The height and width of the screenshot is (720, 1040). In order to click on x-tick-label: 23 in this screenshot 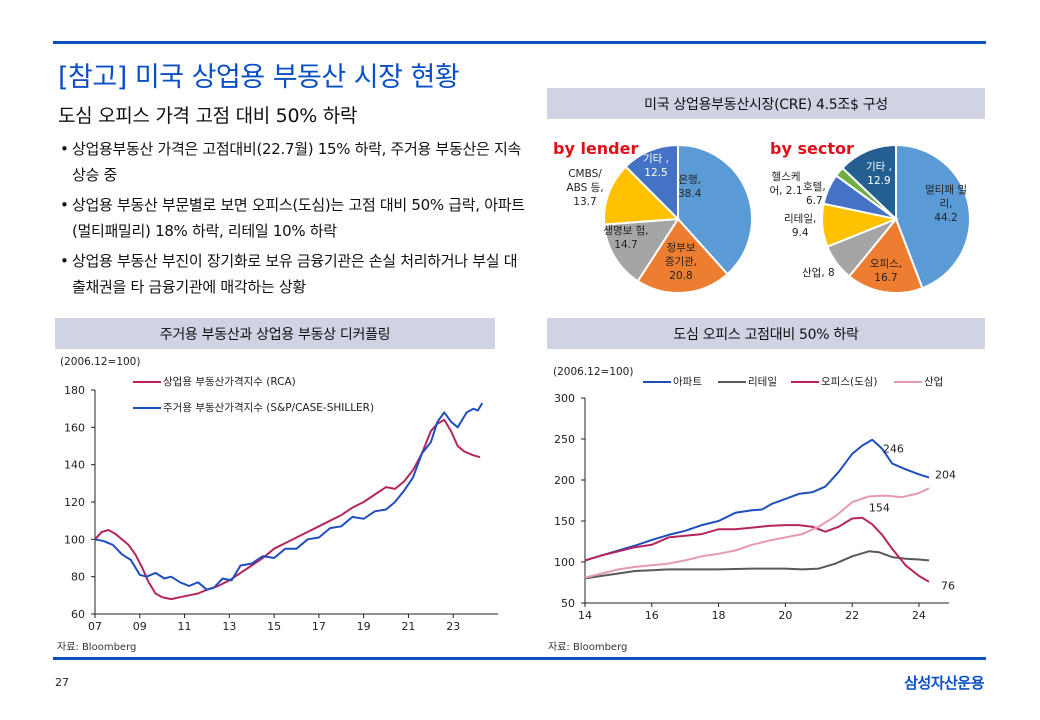, I will do `click(453, 626)`.